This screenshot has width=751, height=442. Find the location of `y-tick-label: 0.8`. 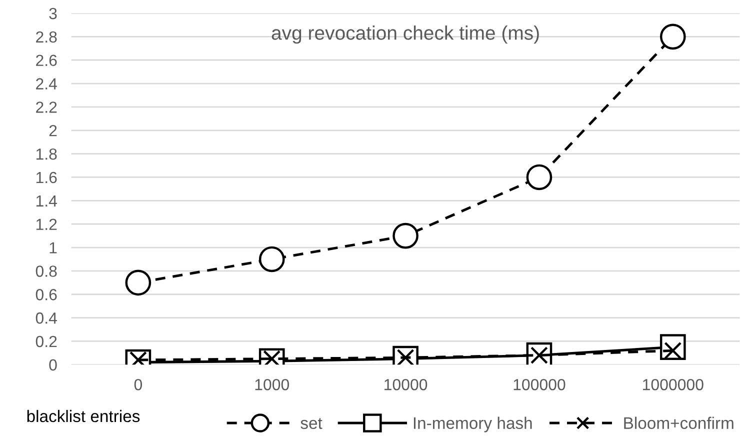

y-tick-label: 0.8 is located at coordinates (46, 271).